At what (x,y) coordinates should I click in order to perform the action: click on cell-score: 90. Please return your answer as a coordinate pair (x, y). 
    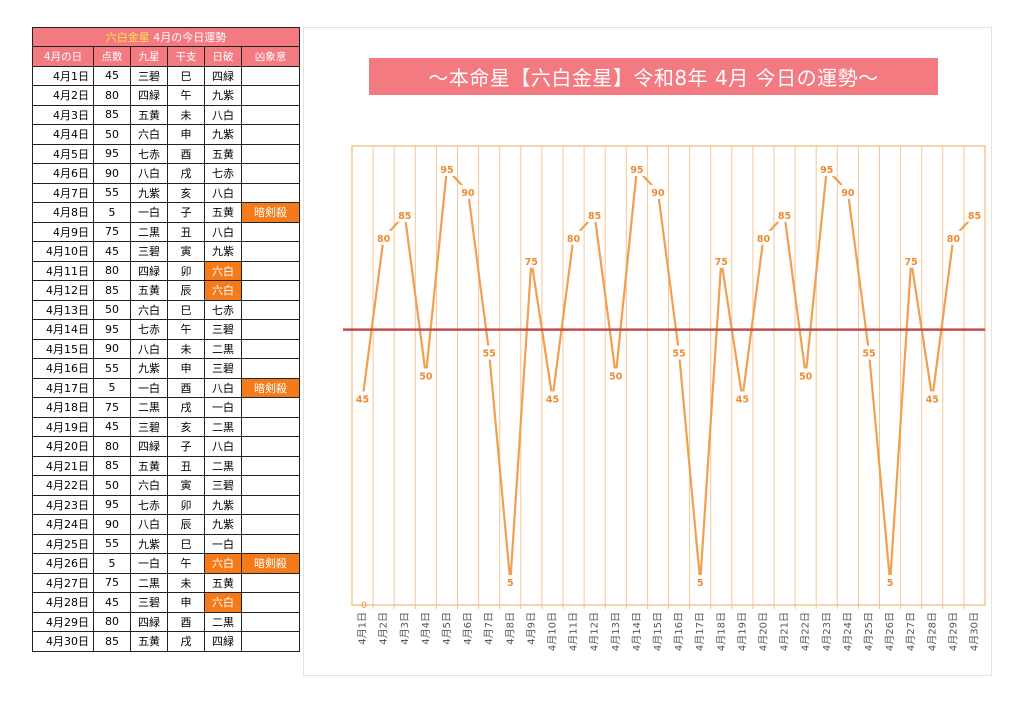
    Looking at the image, I should click on (112, 348).